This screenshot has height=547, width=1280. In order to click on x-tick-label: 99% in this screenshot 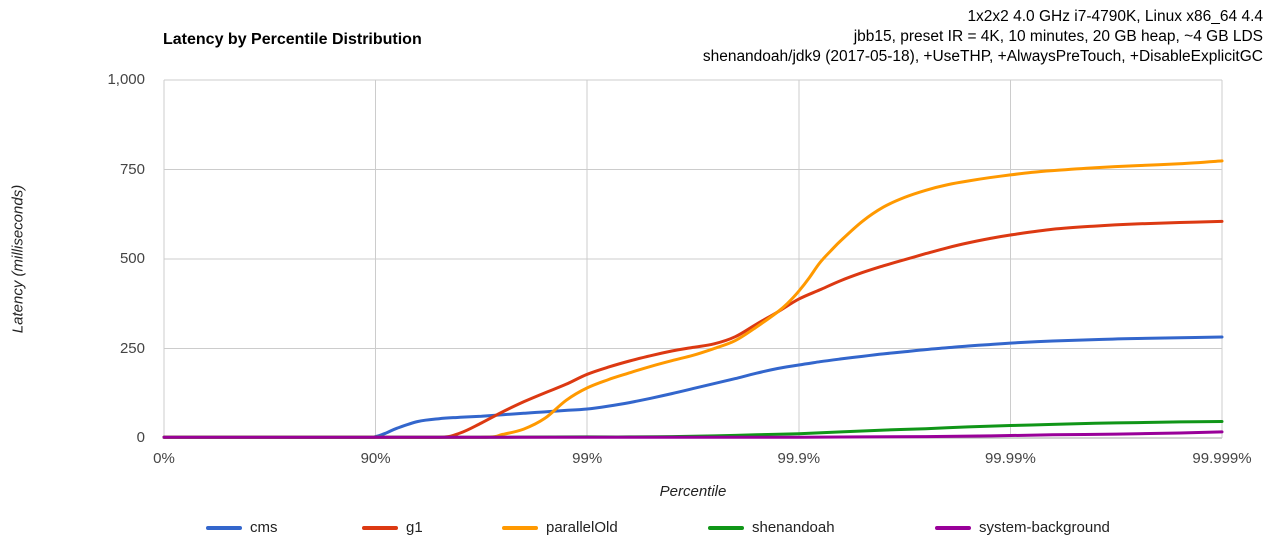, I will do `click(587, 458)`.